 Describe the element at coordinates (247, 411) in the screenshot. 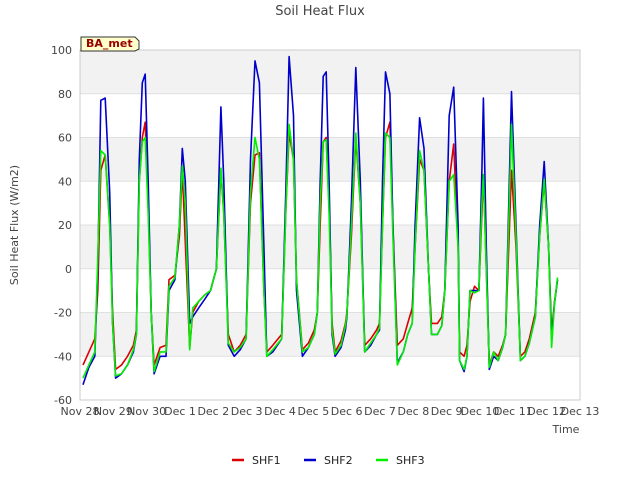

I see `x-tick-label: Dec 3` at that location.